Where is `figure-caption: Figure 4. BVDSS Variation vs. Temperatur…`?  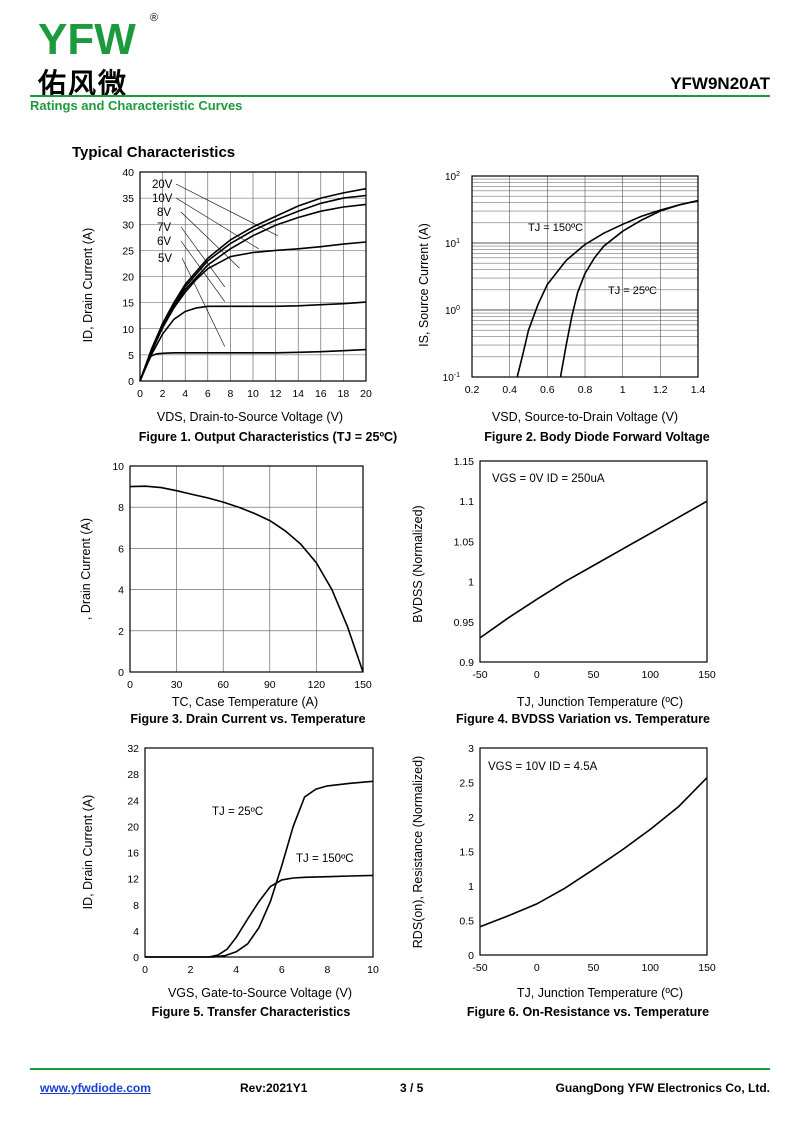
figure-caption: Figure 4. BVDSS Variation vs. Temperatur… is located at coordinates (583, 719).